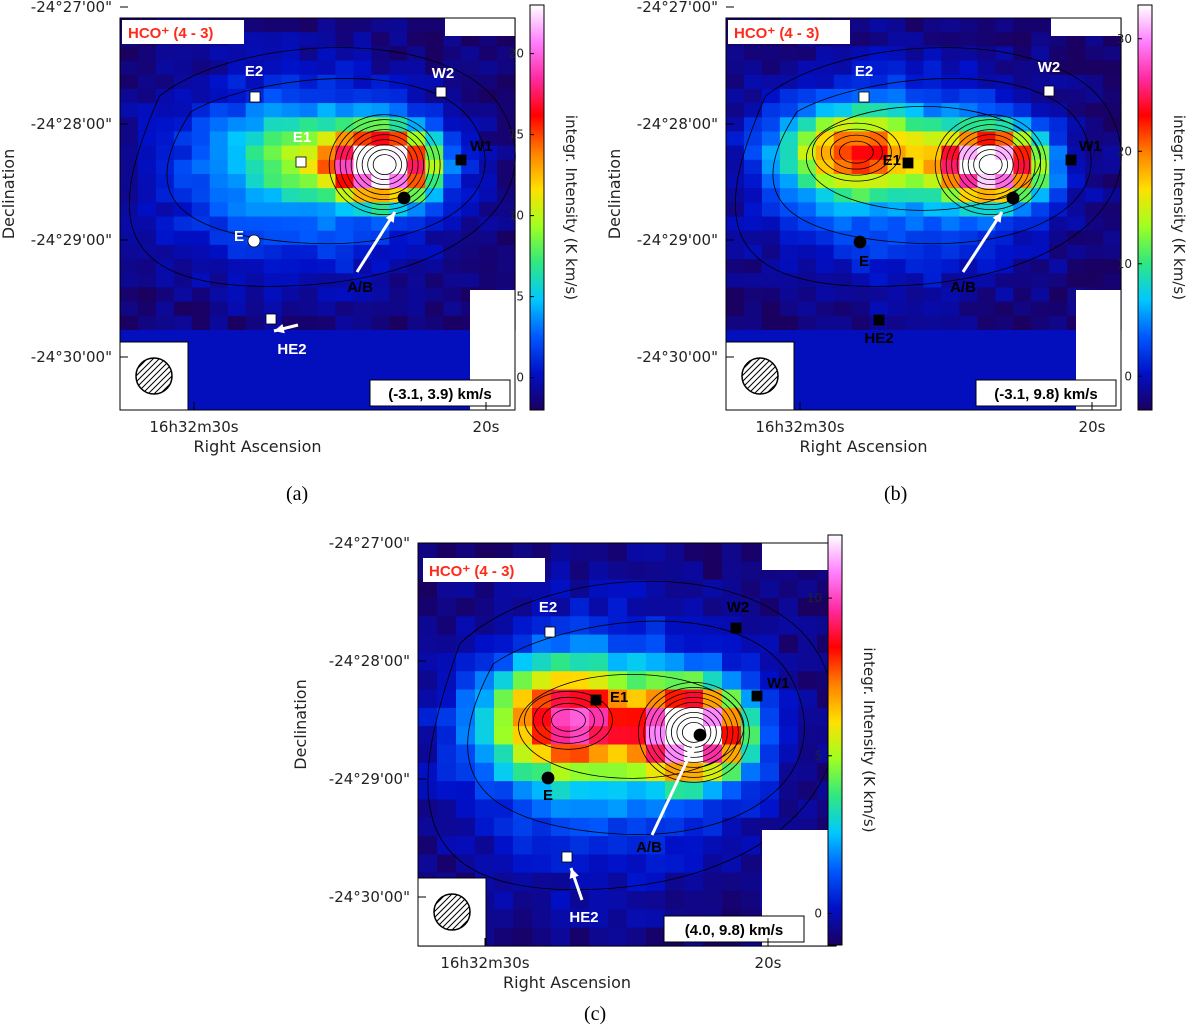  I want to click on map-frame, so click(317, 214).